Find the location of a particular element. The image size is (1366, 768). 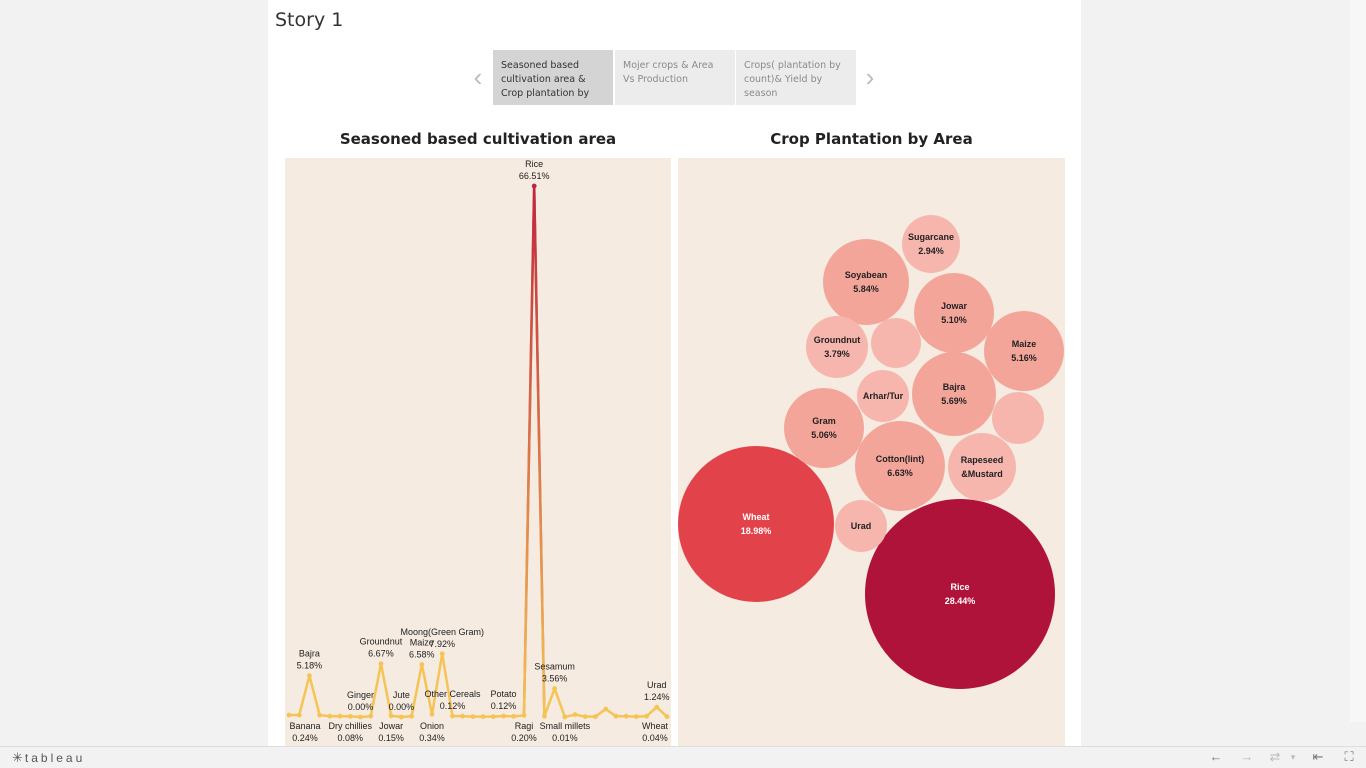

chevron-left-icon: ‹ is located at coordinates (478, 77).